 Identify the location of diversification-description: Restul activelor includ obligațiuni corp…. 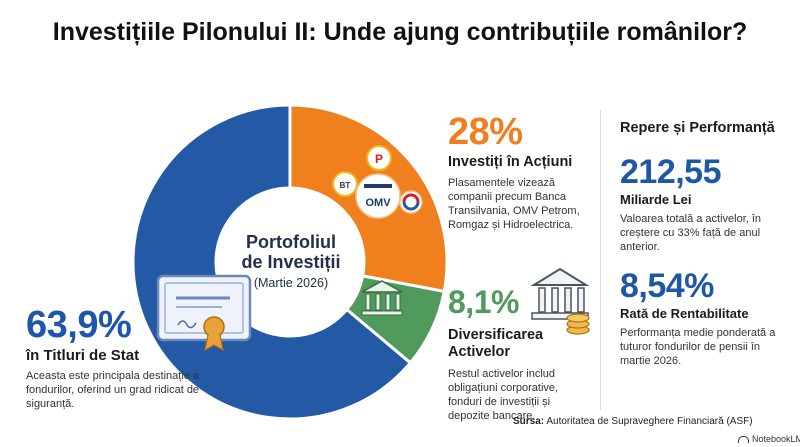
(503, 395).